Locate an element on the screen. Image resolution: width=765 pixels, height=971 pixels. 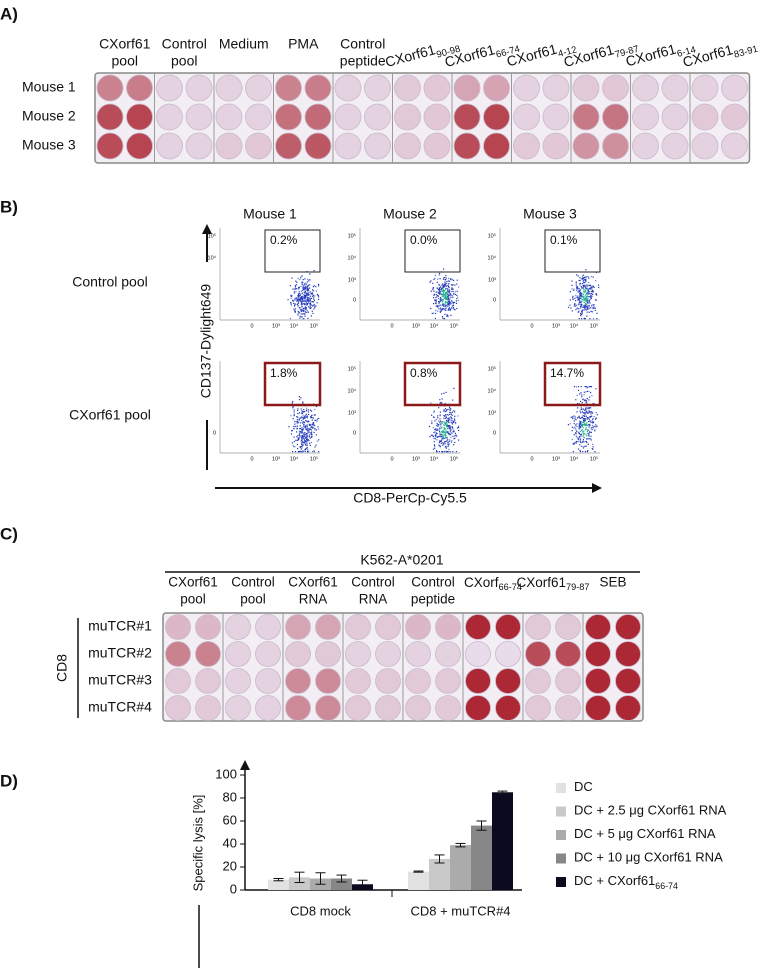
panel-label: A) is located at coordinates (9, 13).